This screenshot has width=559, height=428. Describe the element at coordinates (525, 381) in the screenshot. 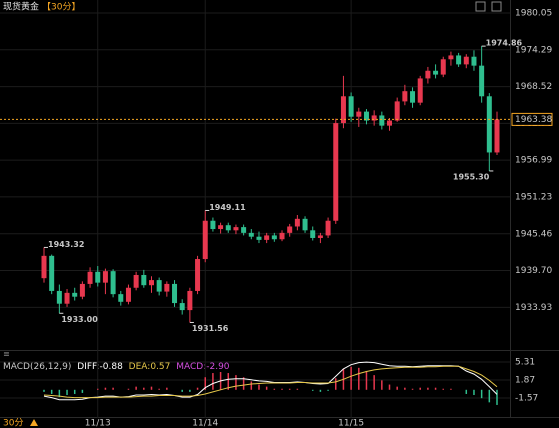

I see `y-tick-label: 1.87` at that location.